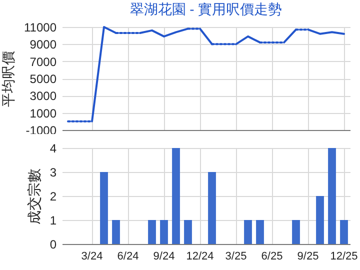  I want to click on y-axis-title: 成交宗數, so click(34, 196).